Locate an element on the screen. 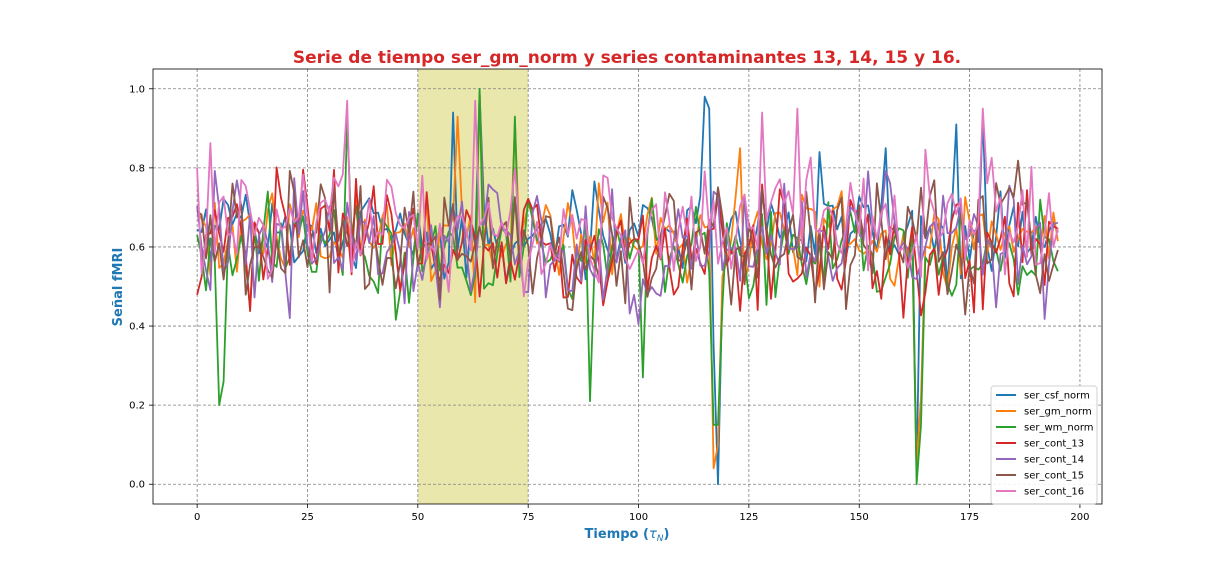 The width and height of the screenshot is (1224, 576). y-tick-label: 1.0 is located at coordinates (137, 89).